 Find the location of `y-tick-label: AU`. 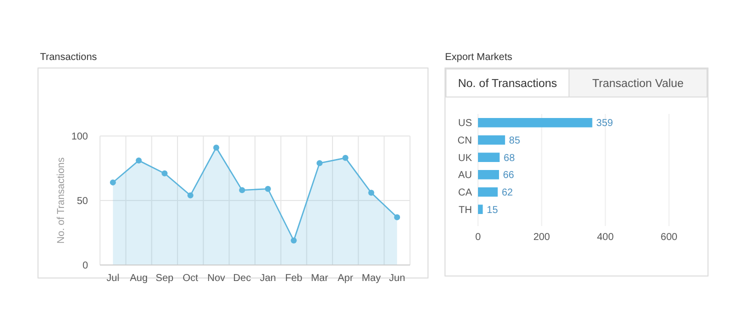

y-tick-label: AU is located at coordinates (465, 176).